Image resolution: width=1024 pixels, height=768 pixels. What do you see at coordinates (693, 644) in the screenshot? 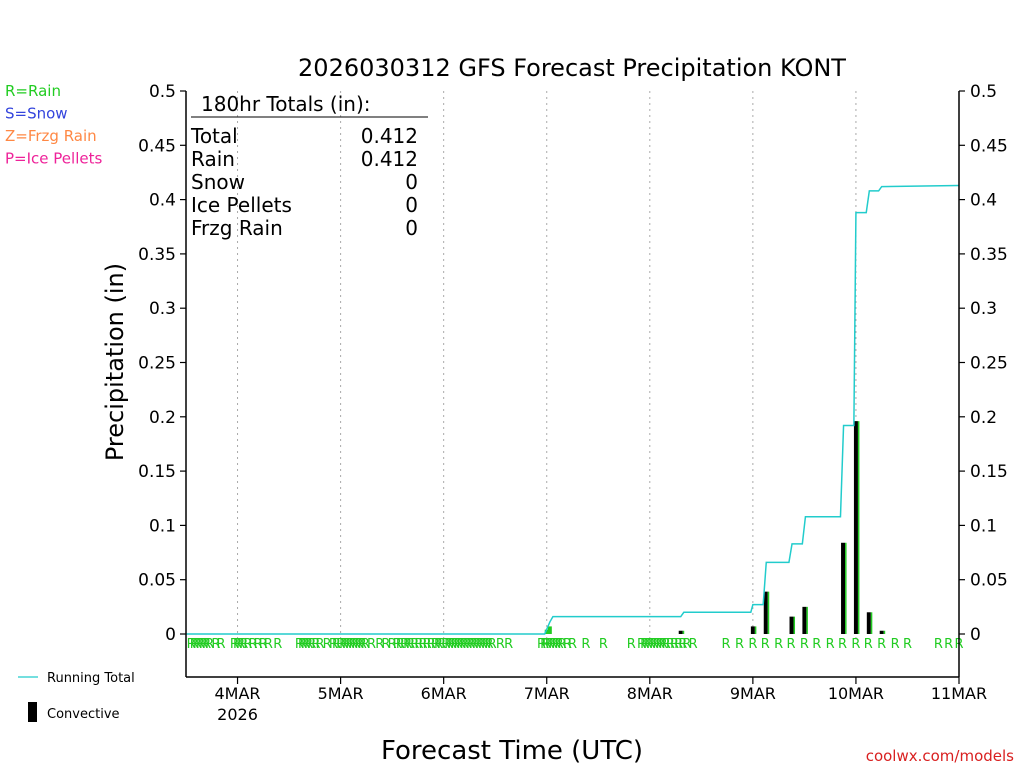
I see `ptype-marker-100: R` at bounding box center [693, 644].